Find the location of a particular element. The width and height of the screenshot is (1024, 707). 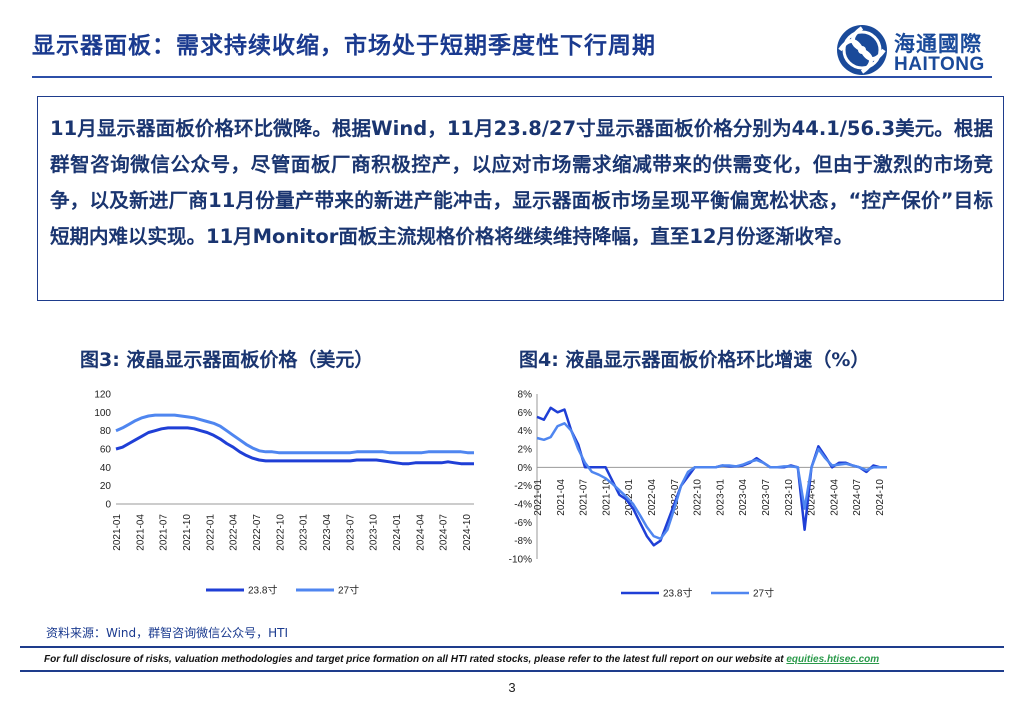

figure-4-title: 图4: 液晶显示器面板价格环比增速（%） is located at coordinates (694, 360).